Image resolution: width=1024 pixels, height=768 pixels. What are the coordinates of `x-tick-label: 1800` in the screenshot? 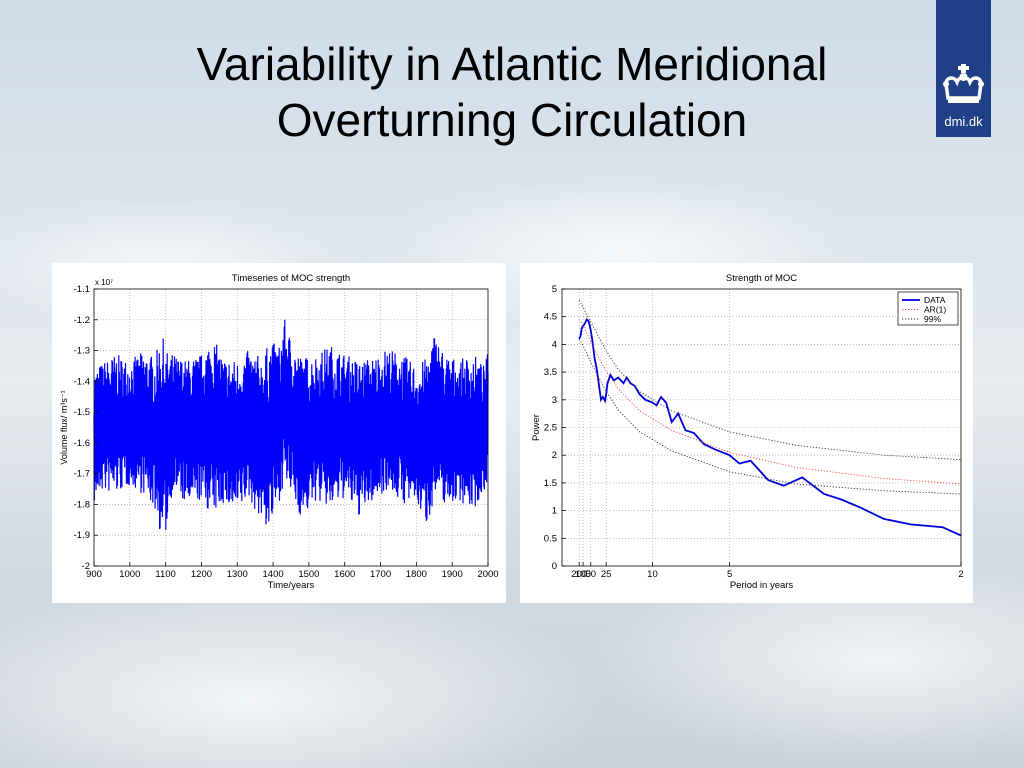 It's located at (416, 574).